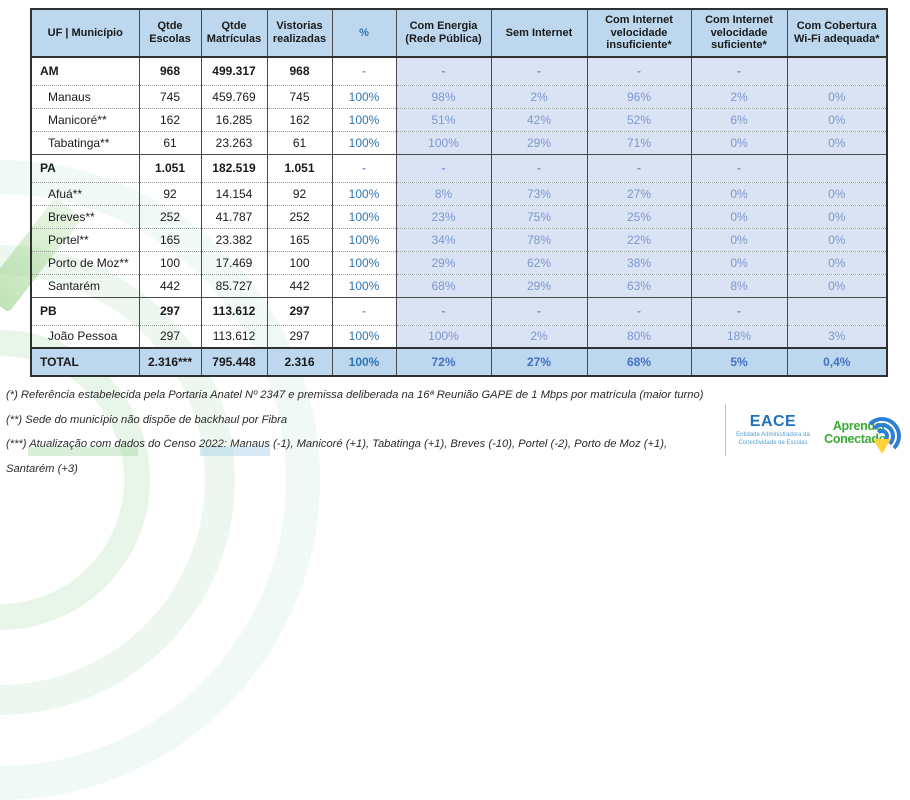  I want to click on eace-subtitle-line2: Conectividade de Escolas, so click(773, 442).